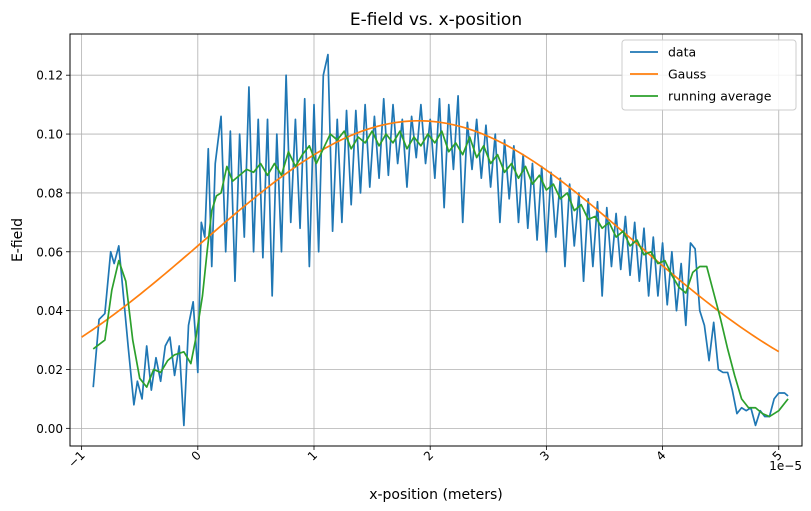 The image size is (811, 511). Describe the element at coordinates (720, 96) in the screenshot. I see `legend-entry: running average` at that location.